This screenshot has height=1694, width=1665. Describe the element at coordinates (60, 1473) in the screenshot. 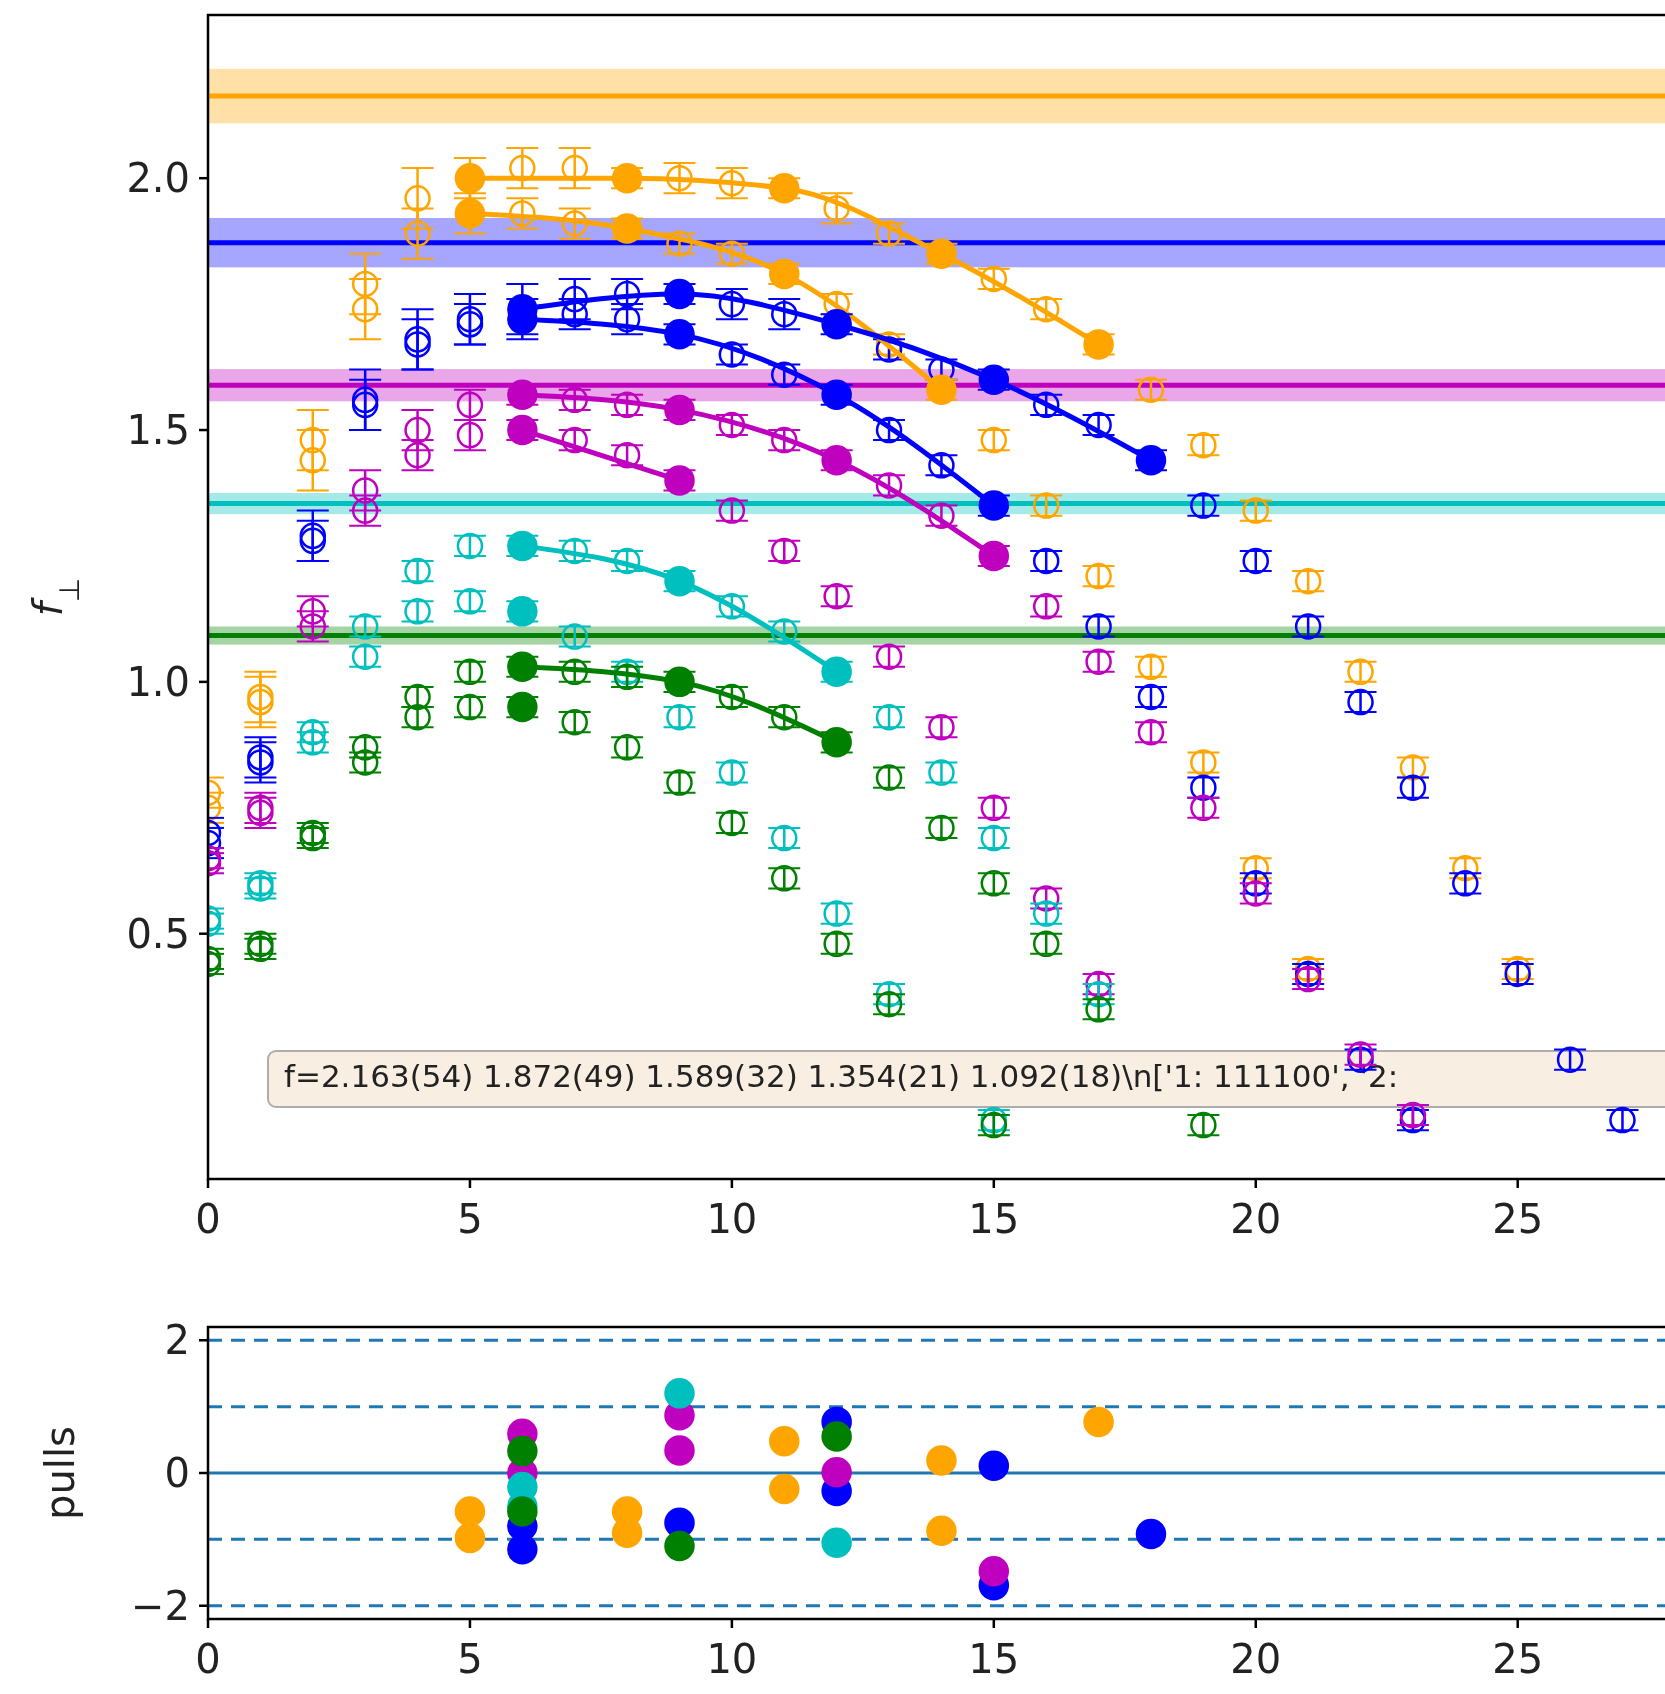

I see `y-axis-title: pulls` at that location.